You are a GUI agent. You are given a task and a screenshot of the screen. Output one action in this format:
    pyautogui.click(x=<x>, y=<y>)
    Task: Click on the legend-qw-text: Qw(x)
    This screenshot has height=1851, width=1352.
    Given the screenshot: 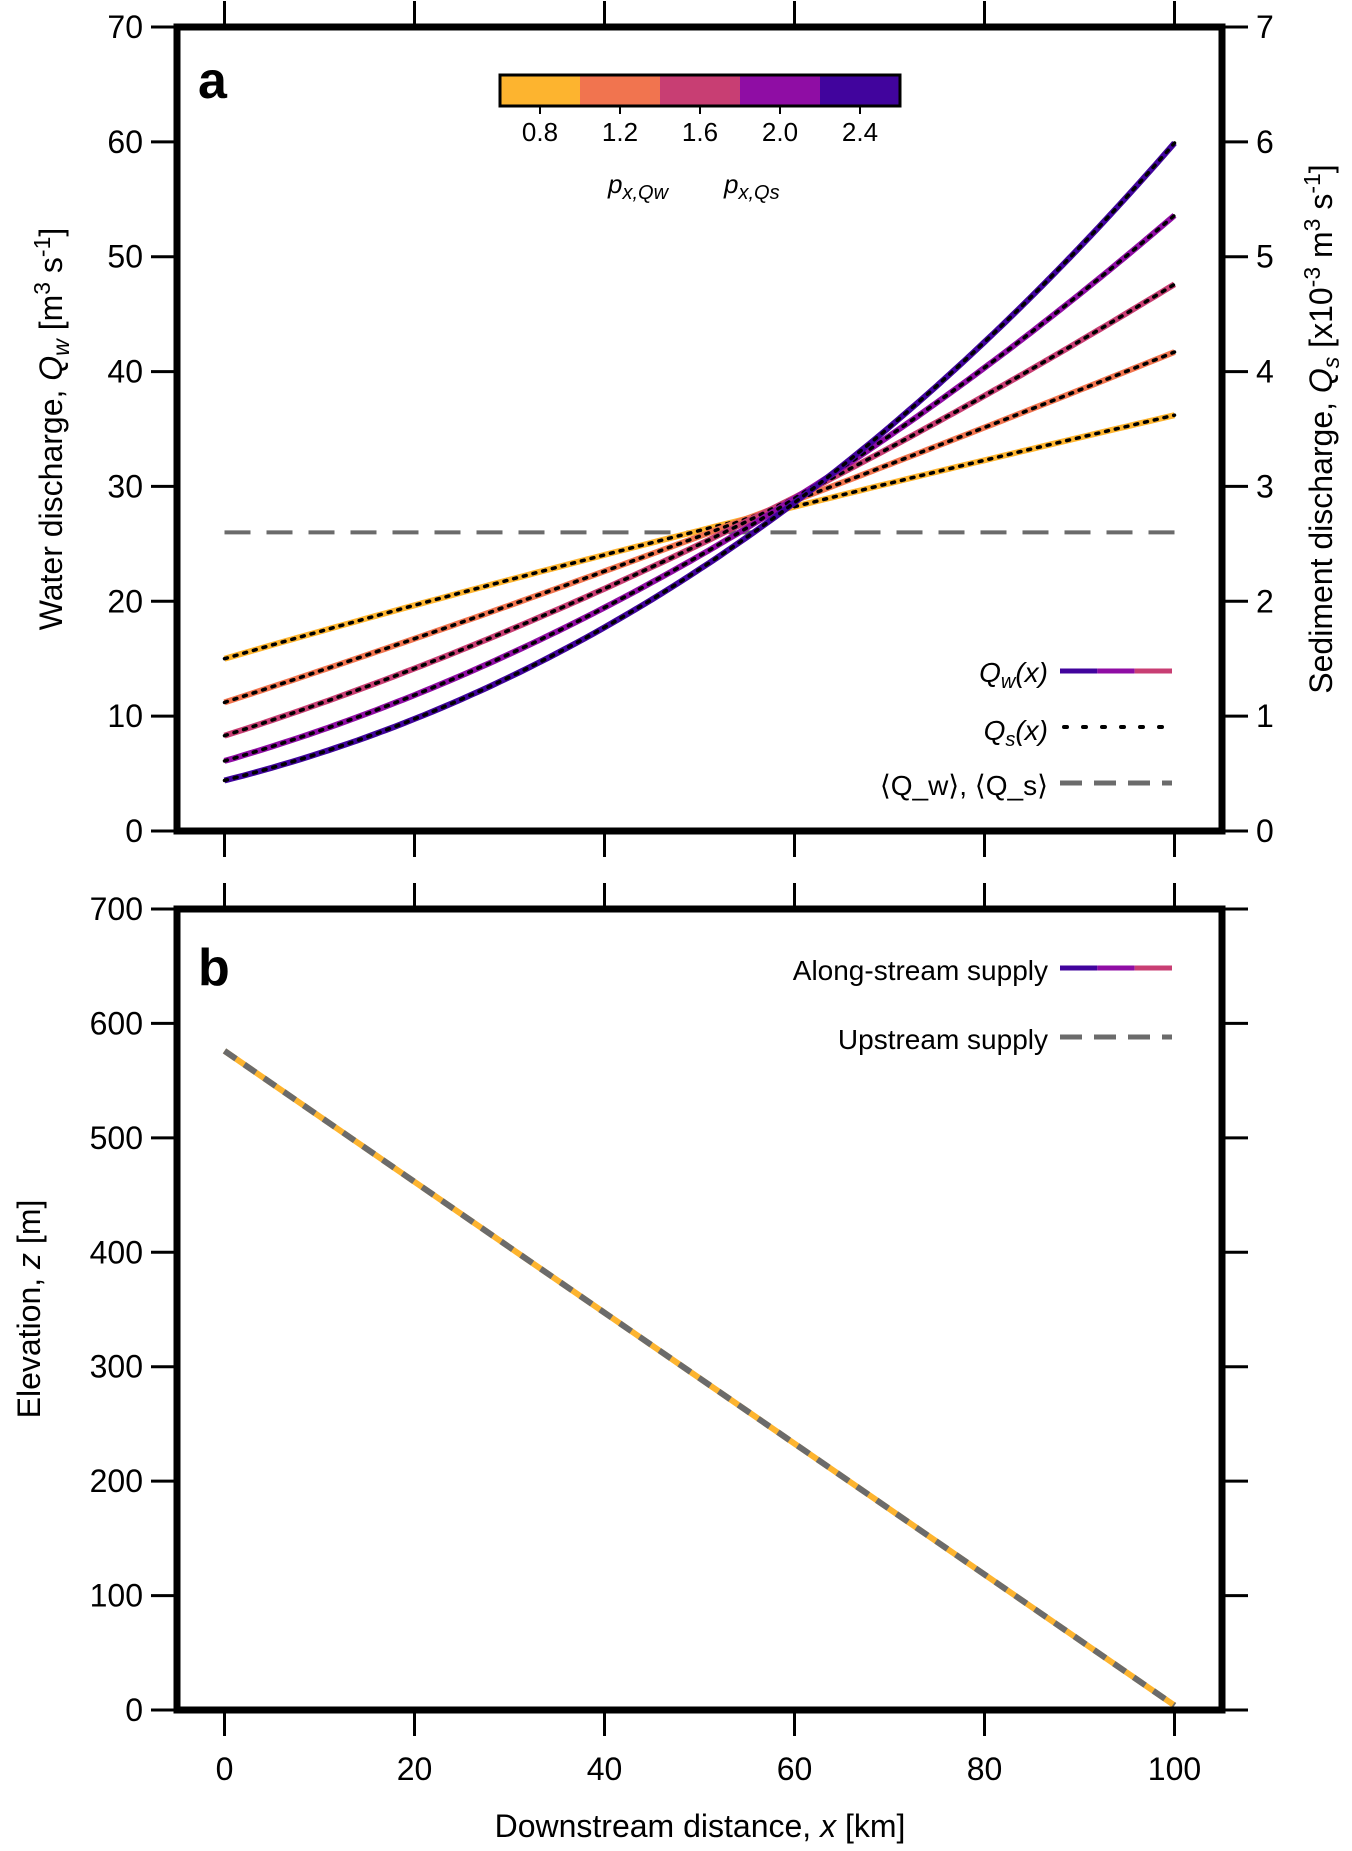 What is the action you would take?
    pyautogui.click(x=1013, y=675)
    